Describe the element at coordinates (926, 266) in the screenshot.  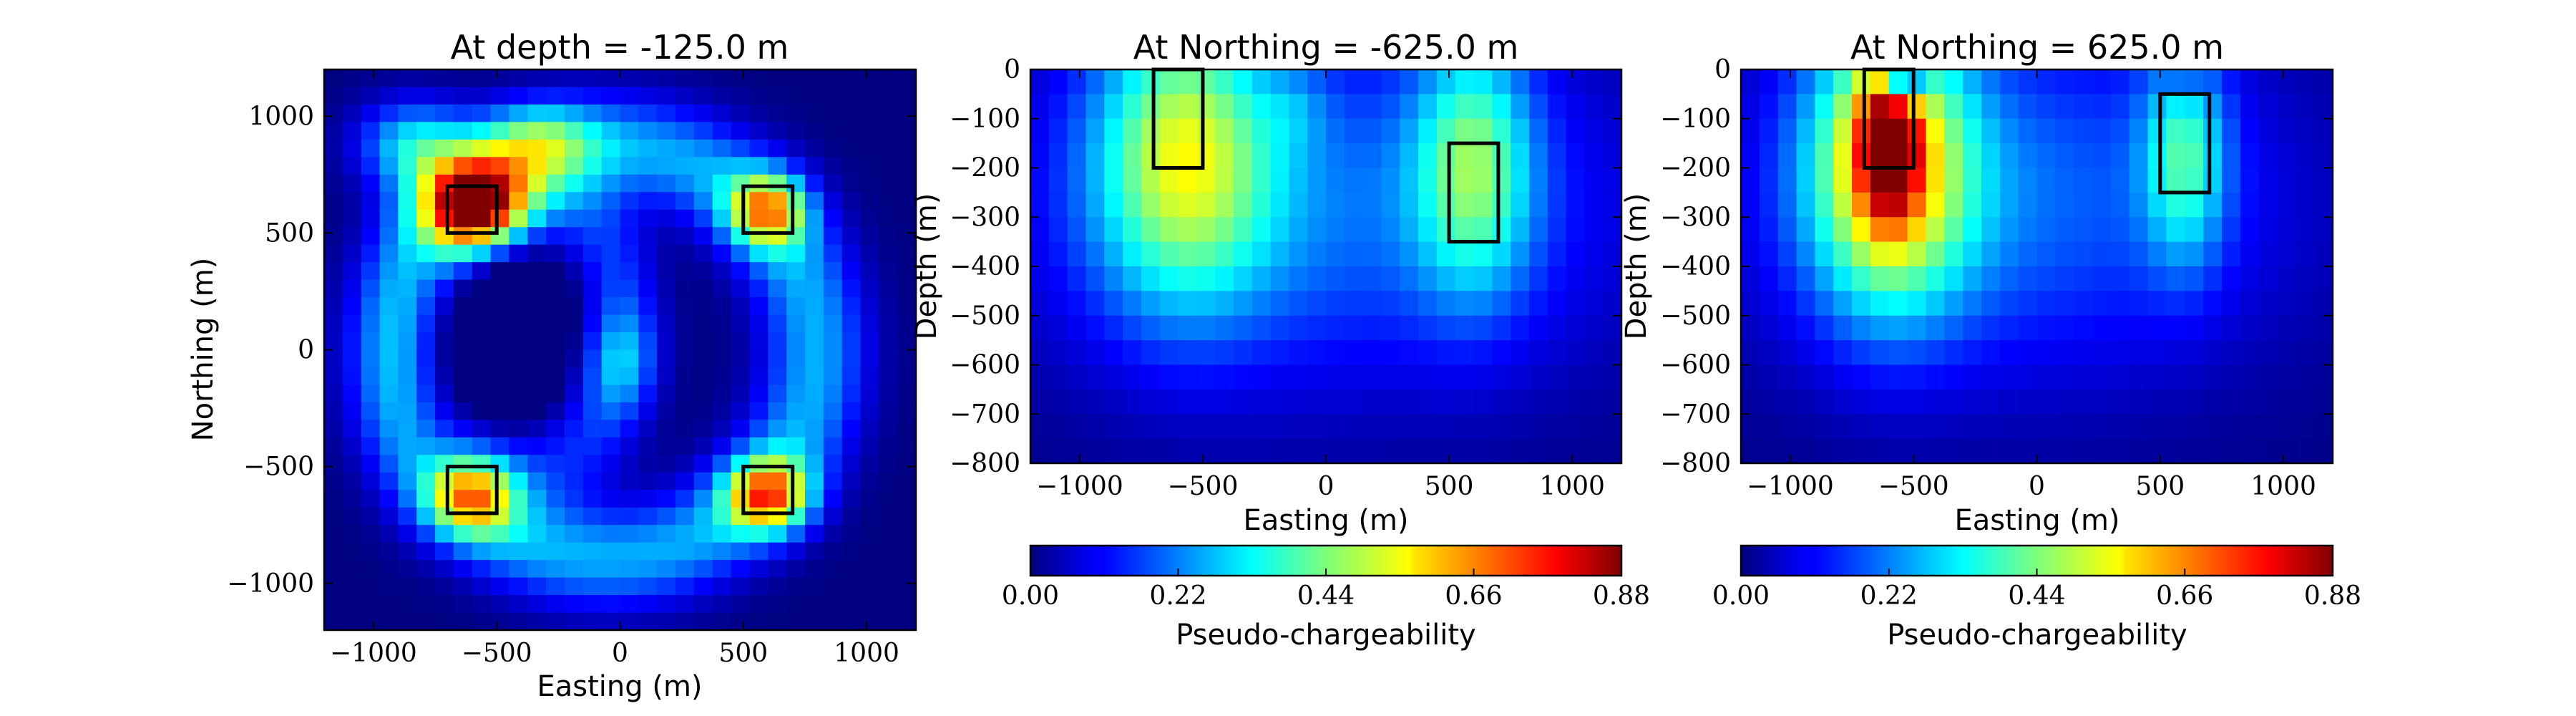
I see `panel-2-y-axis-label: Depth (m)` at that location.